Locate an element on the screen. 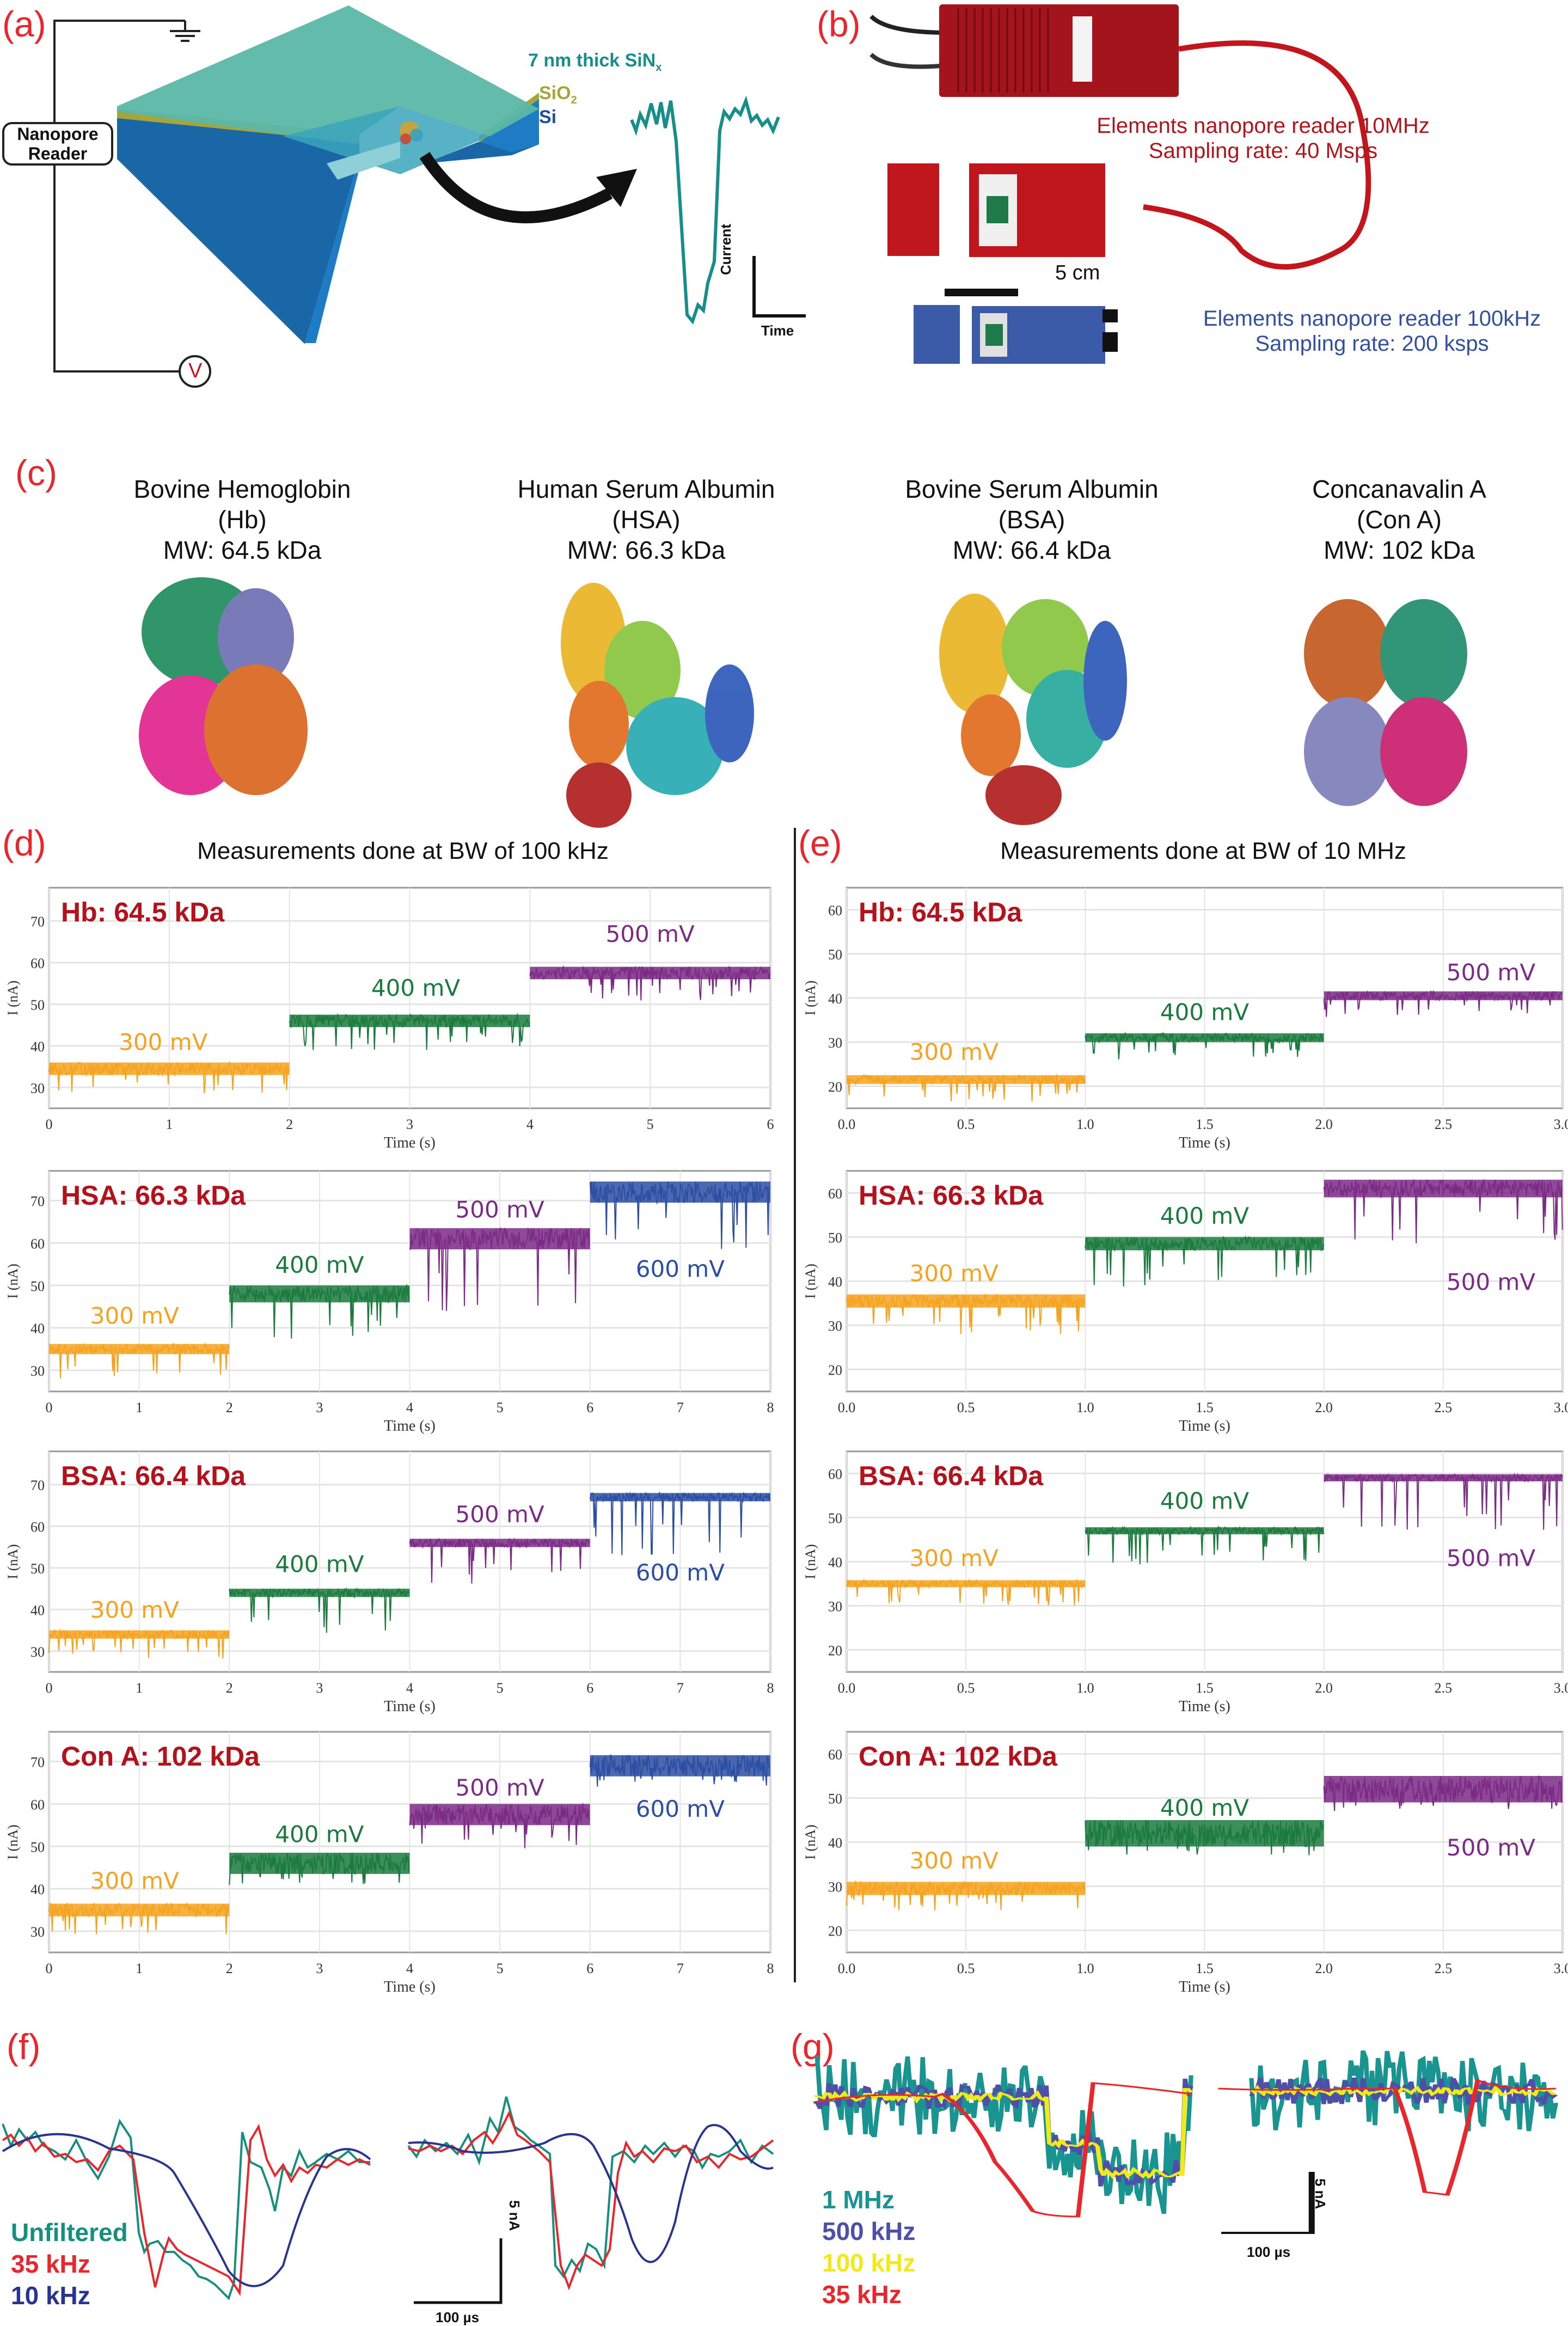 This screenshot has width=1568, height=2326. trace-xlabel: Time is located at coordinates (777, 330).